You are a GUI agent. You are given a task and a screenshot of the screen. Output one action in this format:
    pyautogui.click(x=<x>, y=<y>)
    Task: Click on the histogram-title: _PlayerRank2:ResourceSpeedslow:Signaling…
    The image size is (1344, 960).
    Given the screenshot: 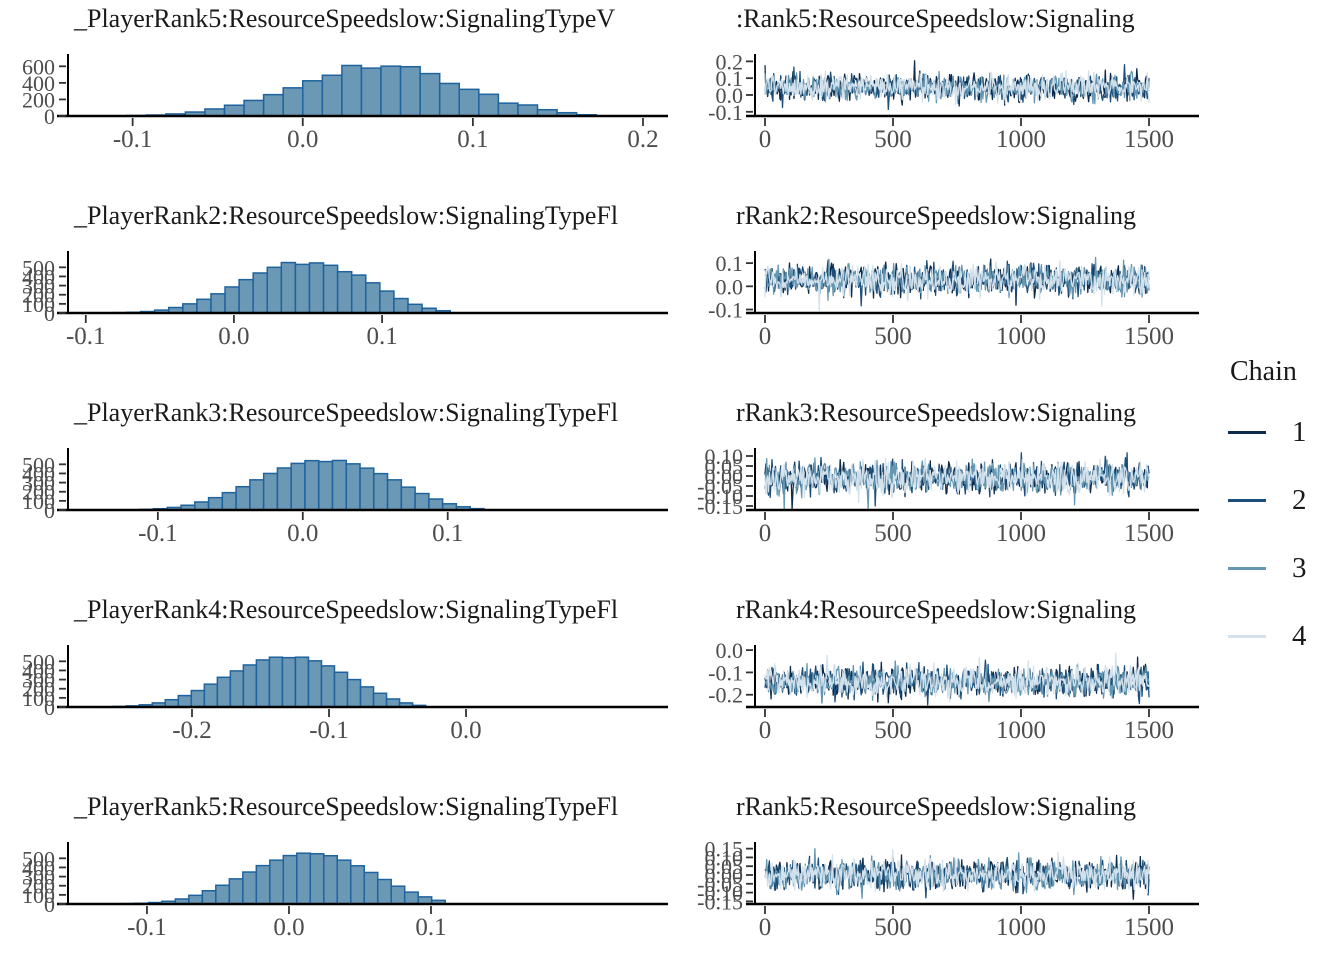 What is the action you would take?
    pyautogui.click(x=346, y=215)
    